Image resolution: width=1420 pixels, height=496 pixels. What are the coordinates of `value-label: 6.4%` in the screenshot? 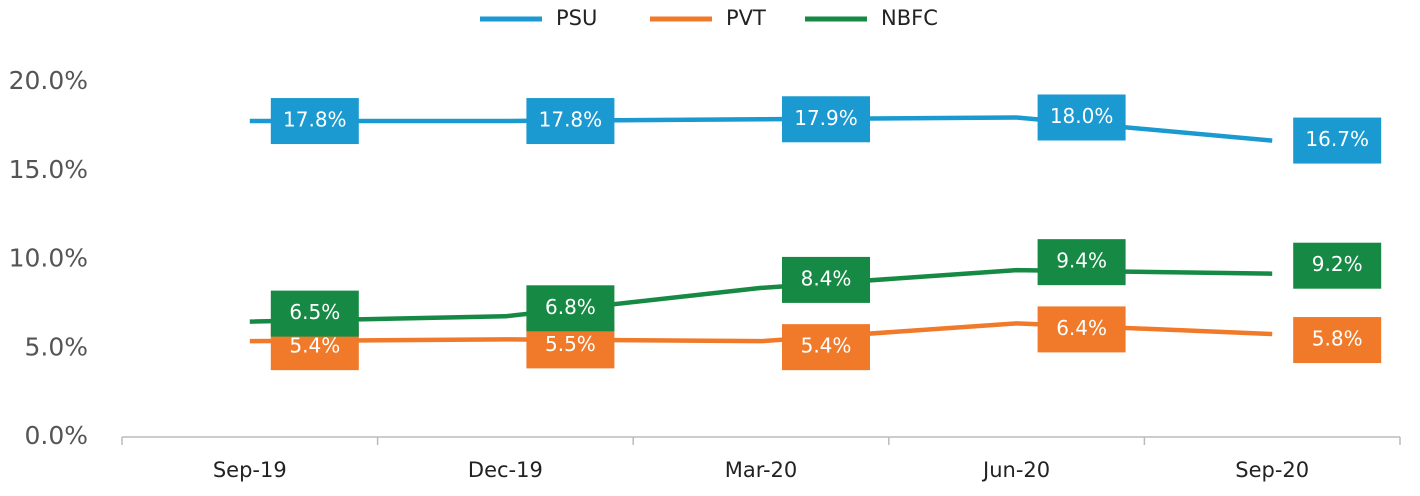 It's located at (1081, 328).